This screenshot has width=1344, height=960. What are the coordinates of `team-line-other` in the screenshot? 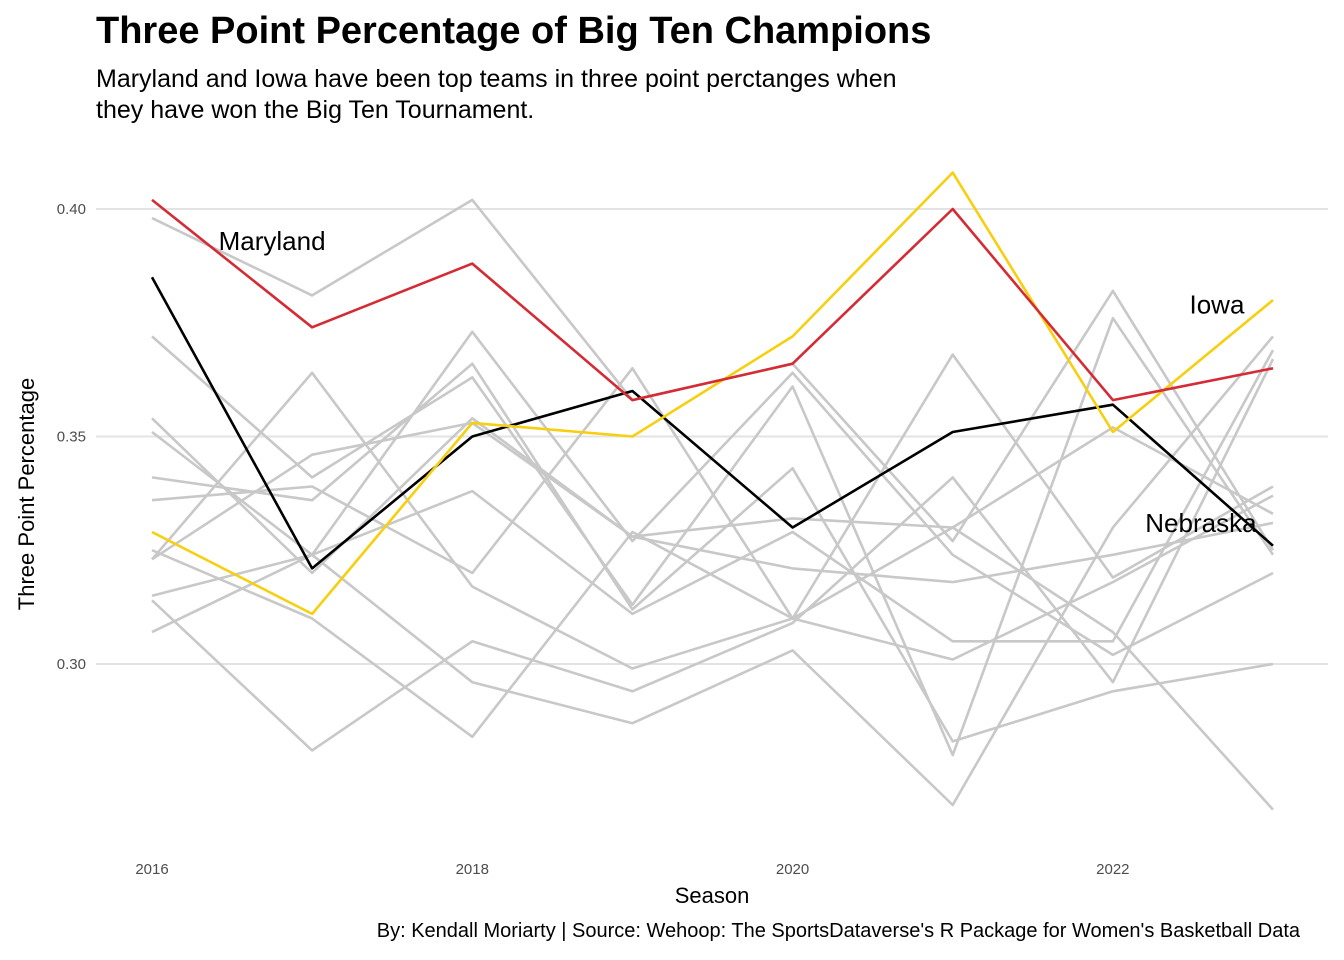 It's located at (712, 502).